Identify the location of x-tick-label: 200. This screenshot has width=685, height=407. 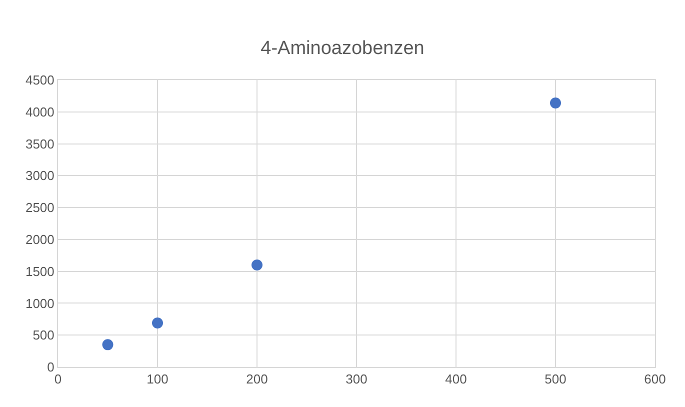
(257, 379).